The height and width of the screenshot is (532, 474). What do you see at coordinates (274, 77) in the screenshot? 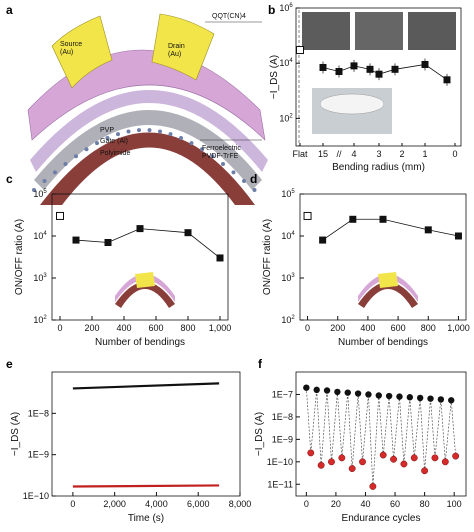
I see `y-axis-label: −I_DS (A)` at bounding box center [274, 77].